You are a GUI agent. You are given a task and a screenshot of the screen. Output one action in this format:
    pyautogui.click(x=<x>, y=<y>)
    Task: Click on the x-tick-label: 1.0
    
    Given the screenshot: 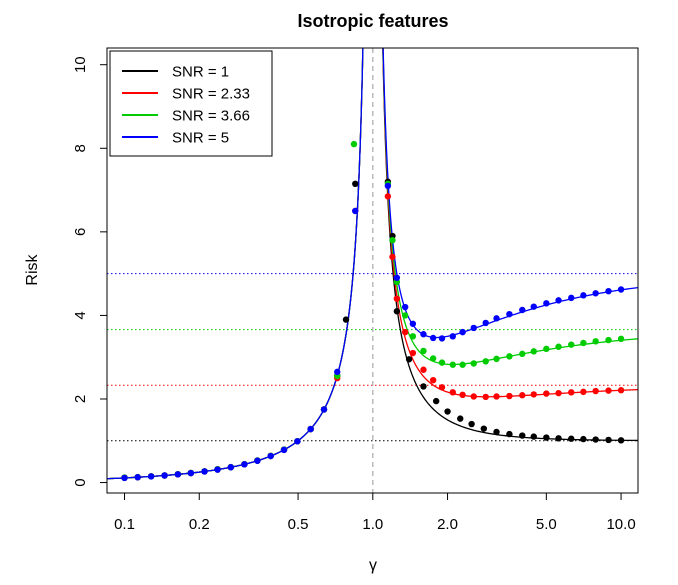 What is the action you would take?
    pyautogui.click(x=372, y=524)
    